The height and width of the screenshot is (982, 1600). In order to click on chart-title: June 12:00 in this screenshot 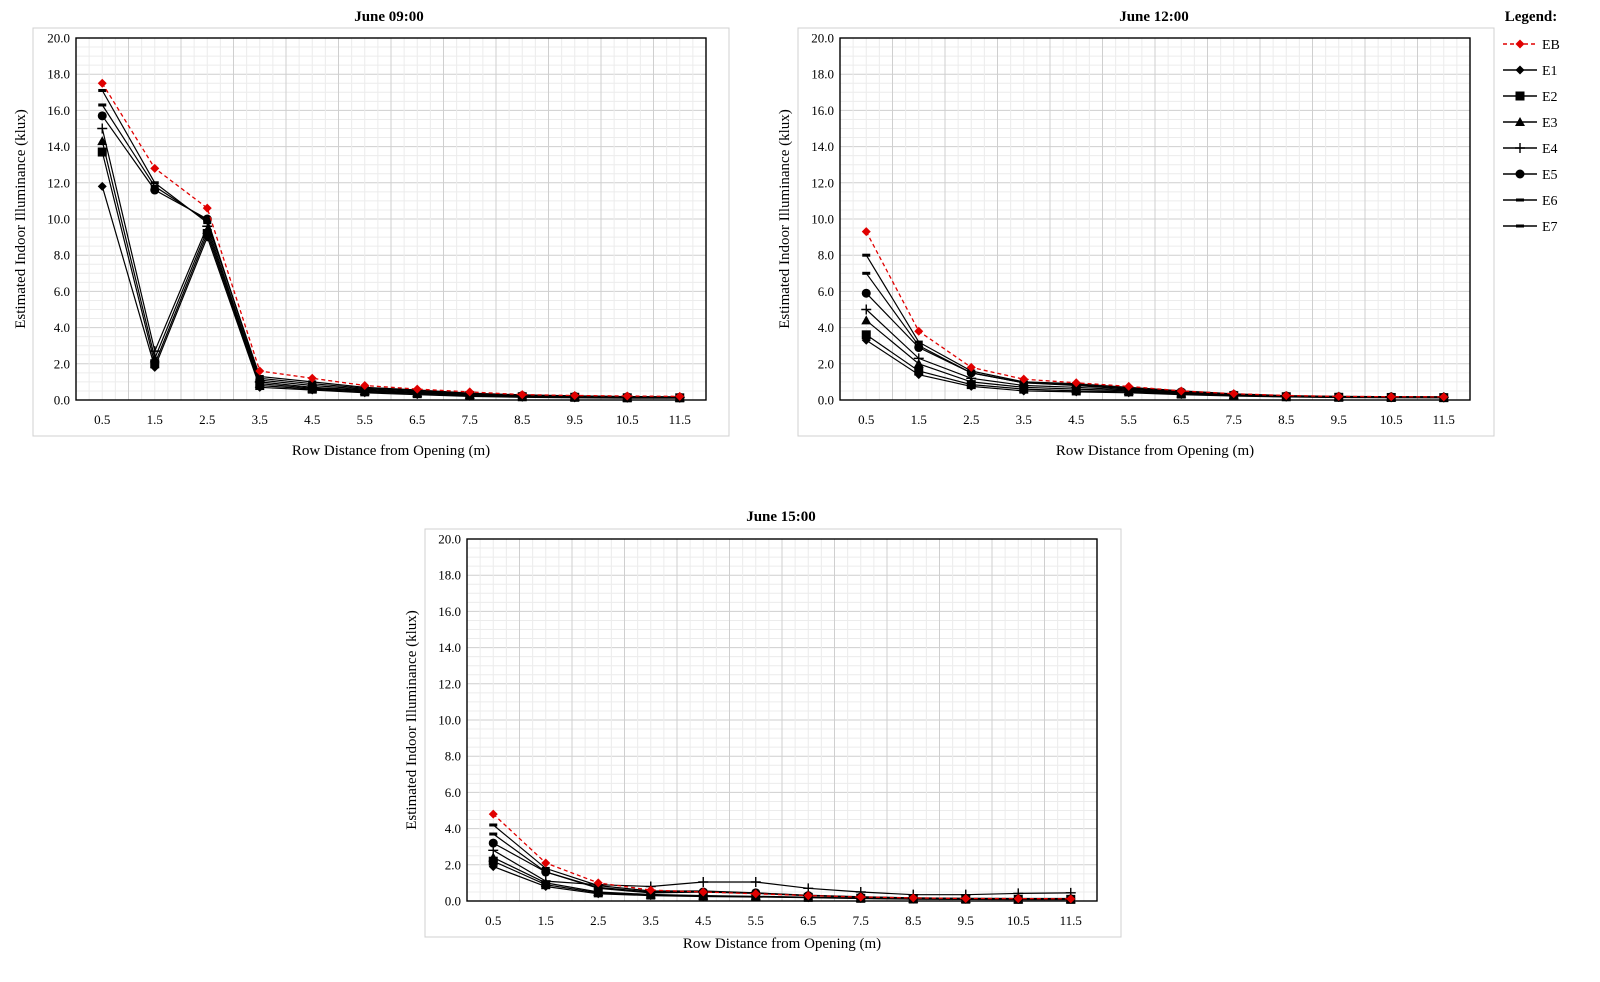, I will do `click(1154, 17)`.